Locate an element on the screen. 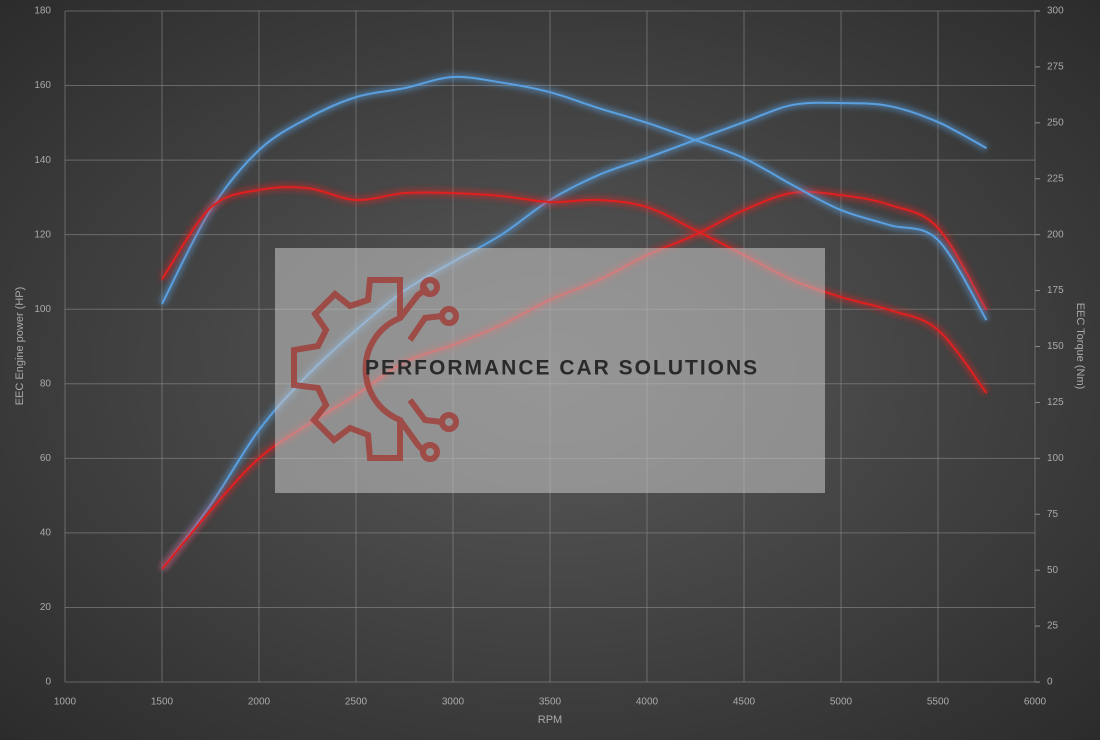  y-tick-label: 80 is located at coordinates (46, 383).